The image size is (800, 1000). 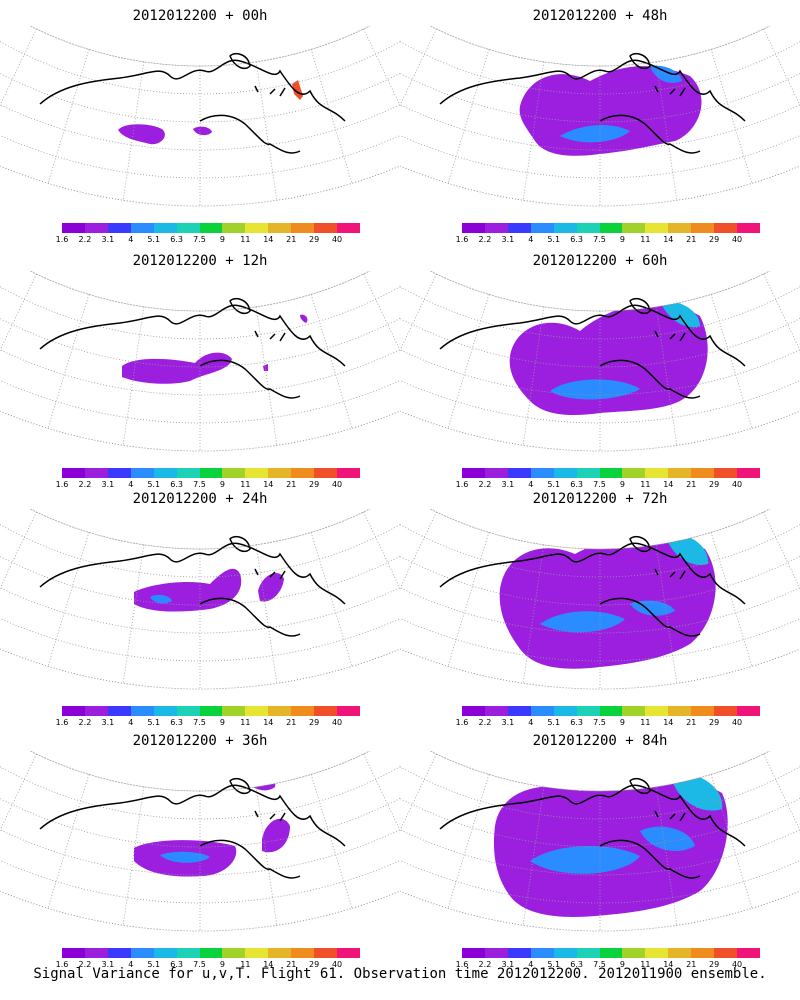 I want to click on panel-title: 2012012200 + 24h, so click(x=200, y=499).